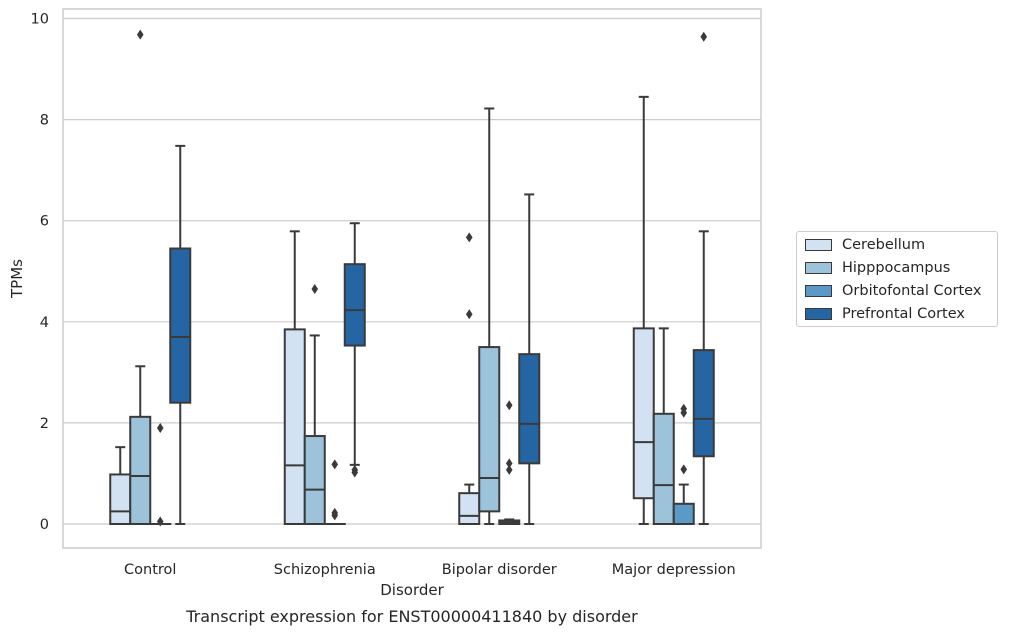 The height and width of the screenshot is (634, 1009). I want to click on y-tick-label: 6, so click(44, 222).